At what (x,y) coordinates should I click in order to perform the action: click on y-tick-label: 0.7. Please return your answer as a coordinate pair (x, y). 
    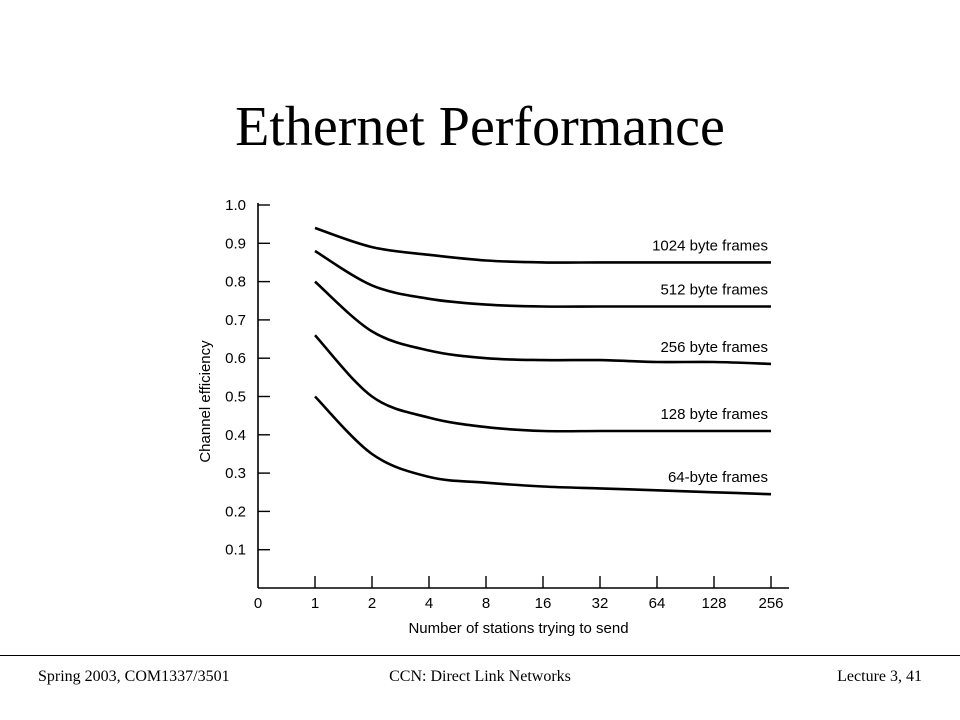
    Looking at the image, I should click on (235, 320).